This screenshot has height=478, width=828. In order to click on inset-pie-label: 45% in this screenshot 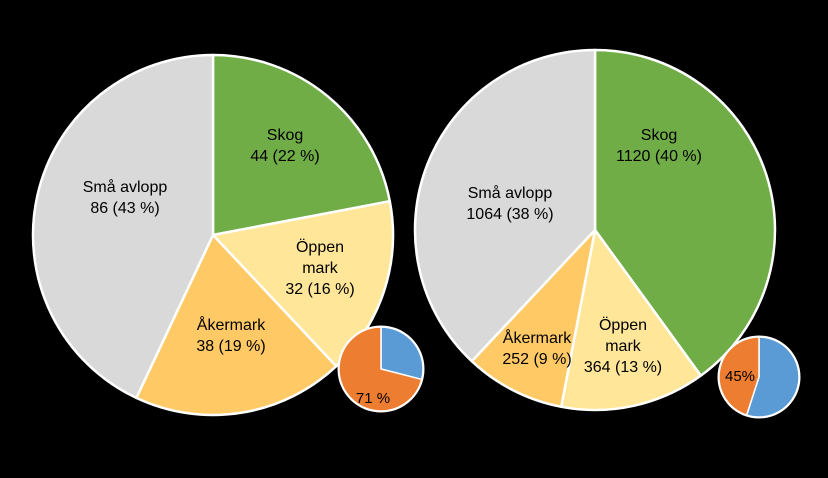, I will do `click(740, 376)`.